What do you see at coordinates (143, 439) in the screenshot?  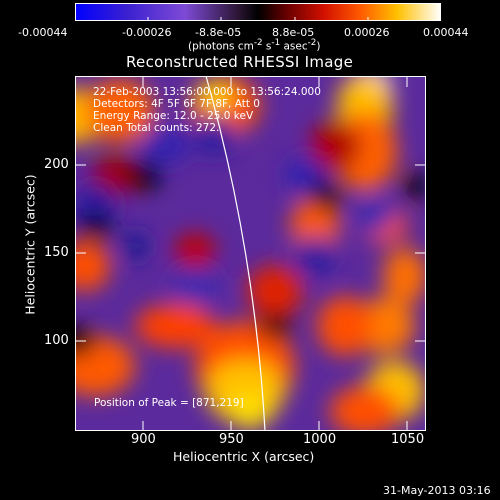 I see `x-tick-900: 900` at bounding box center [143, 439].